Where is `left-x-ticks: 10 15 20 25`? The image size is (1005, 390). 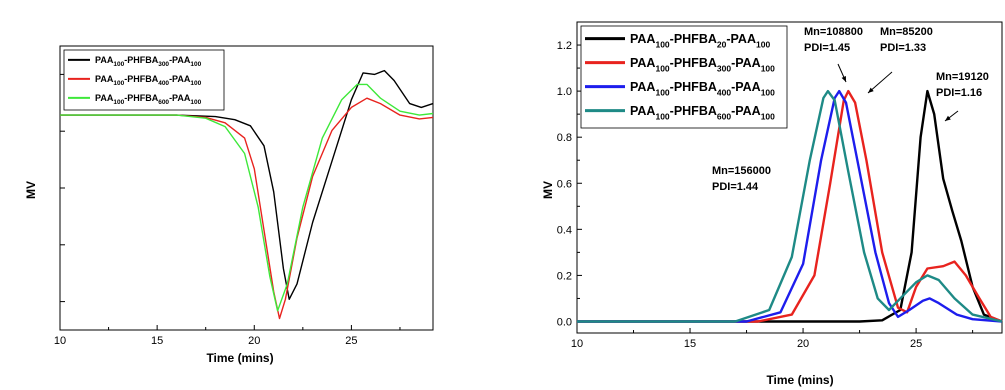 left-x-ticks: 10 15 20 25 is located at coordinates (227, 336).